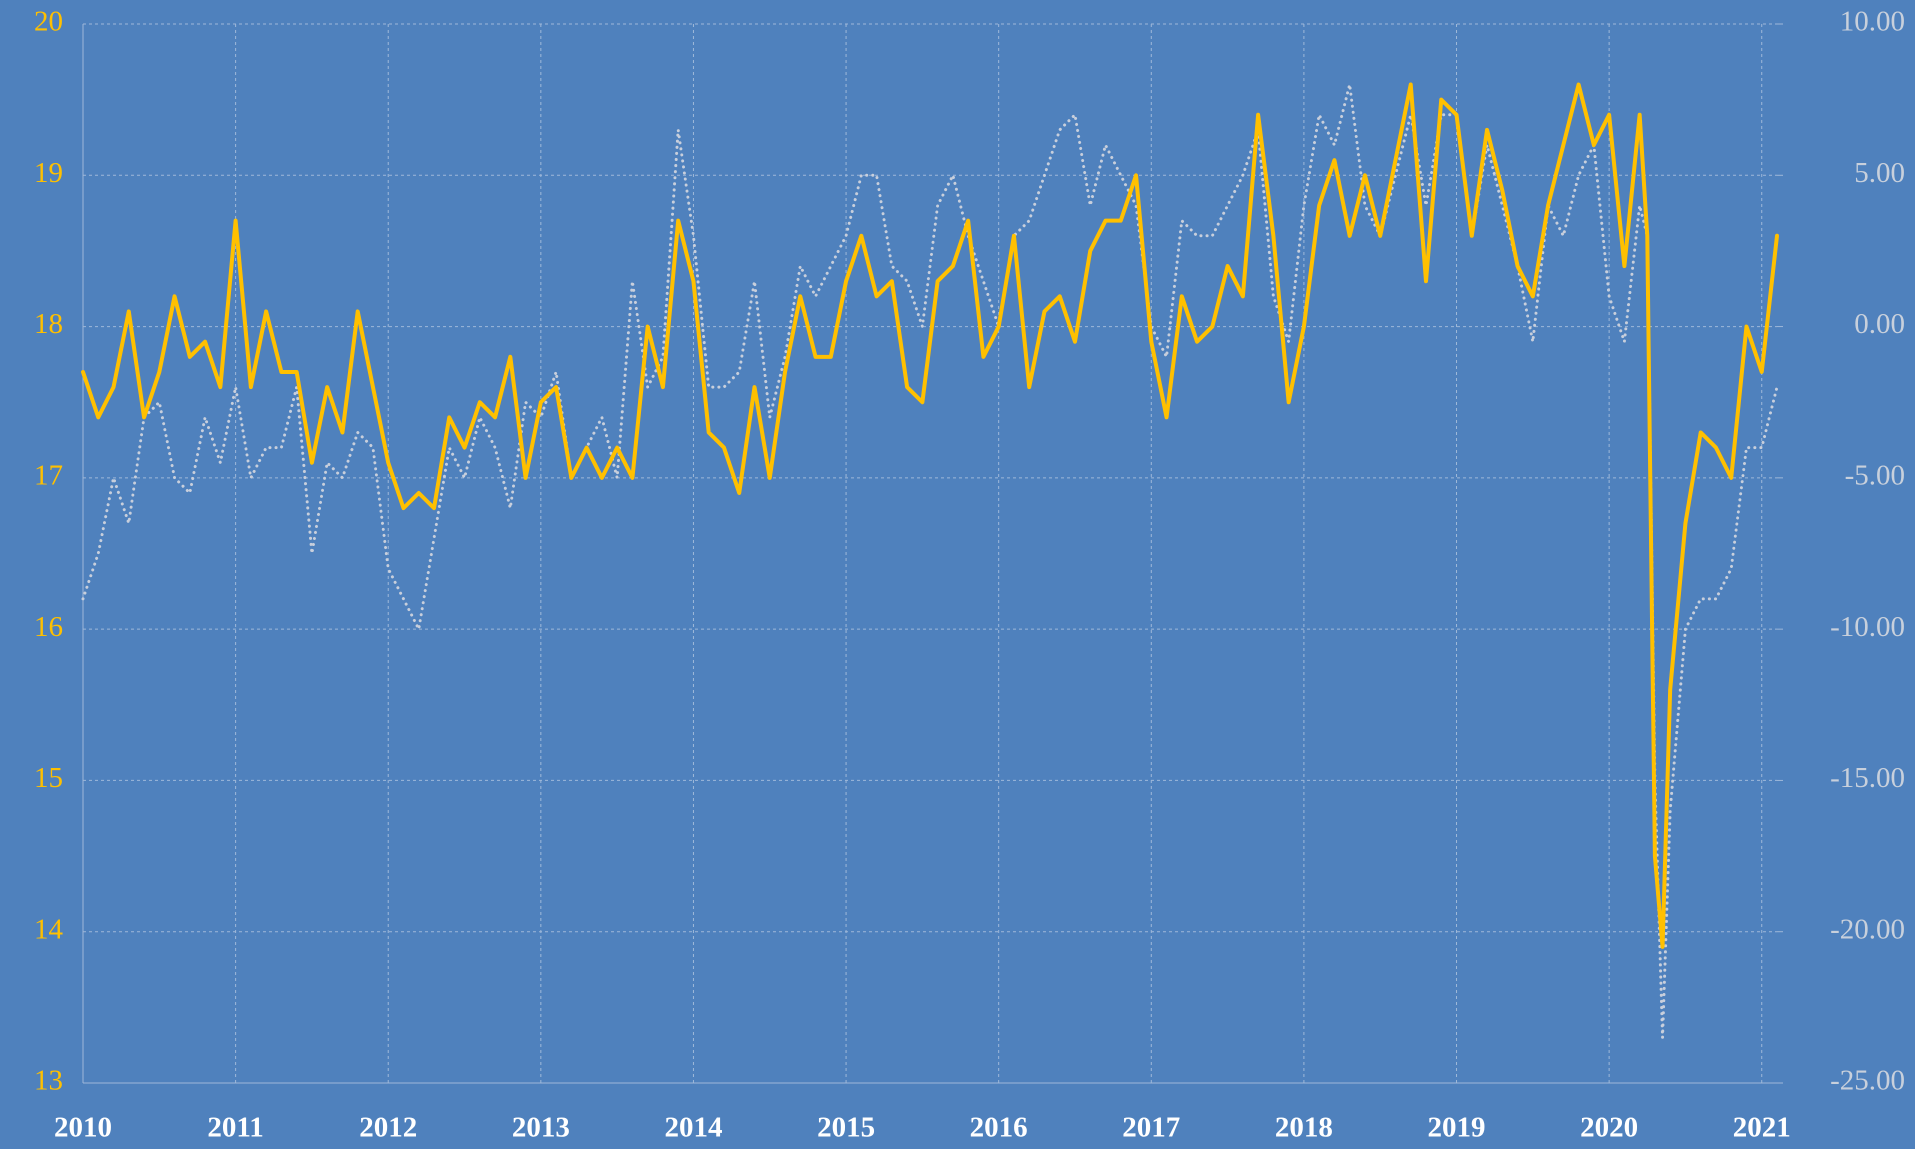 Image resolution: width=1915 pixels, height=1149 pixels. I want to click on x-tick-label: 2011, so click(235, 1128).